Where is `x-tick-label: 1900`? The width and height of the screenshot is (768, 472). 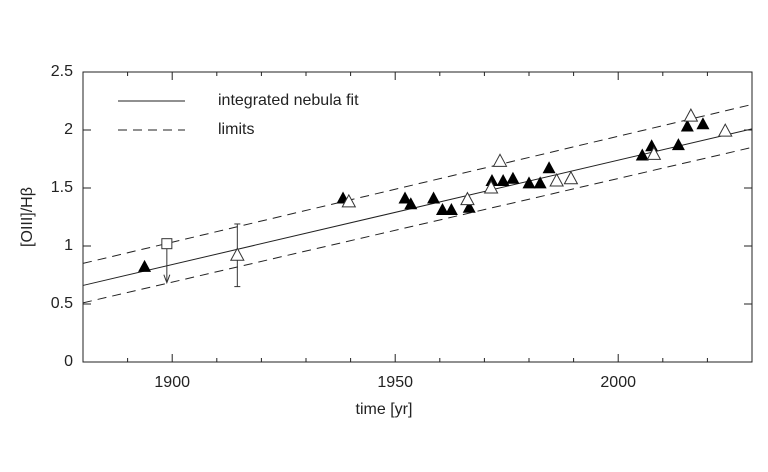 x-tick-label: 1900 is located at coordinates (172, 382).